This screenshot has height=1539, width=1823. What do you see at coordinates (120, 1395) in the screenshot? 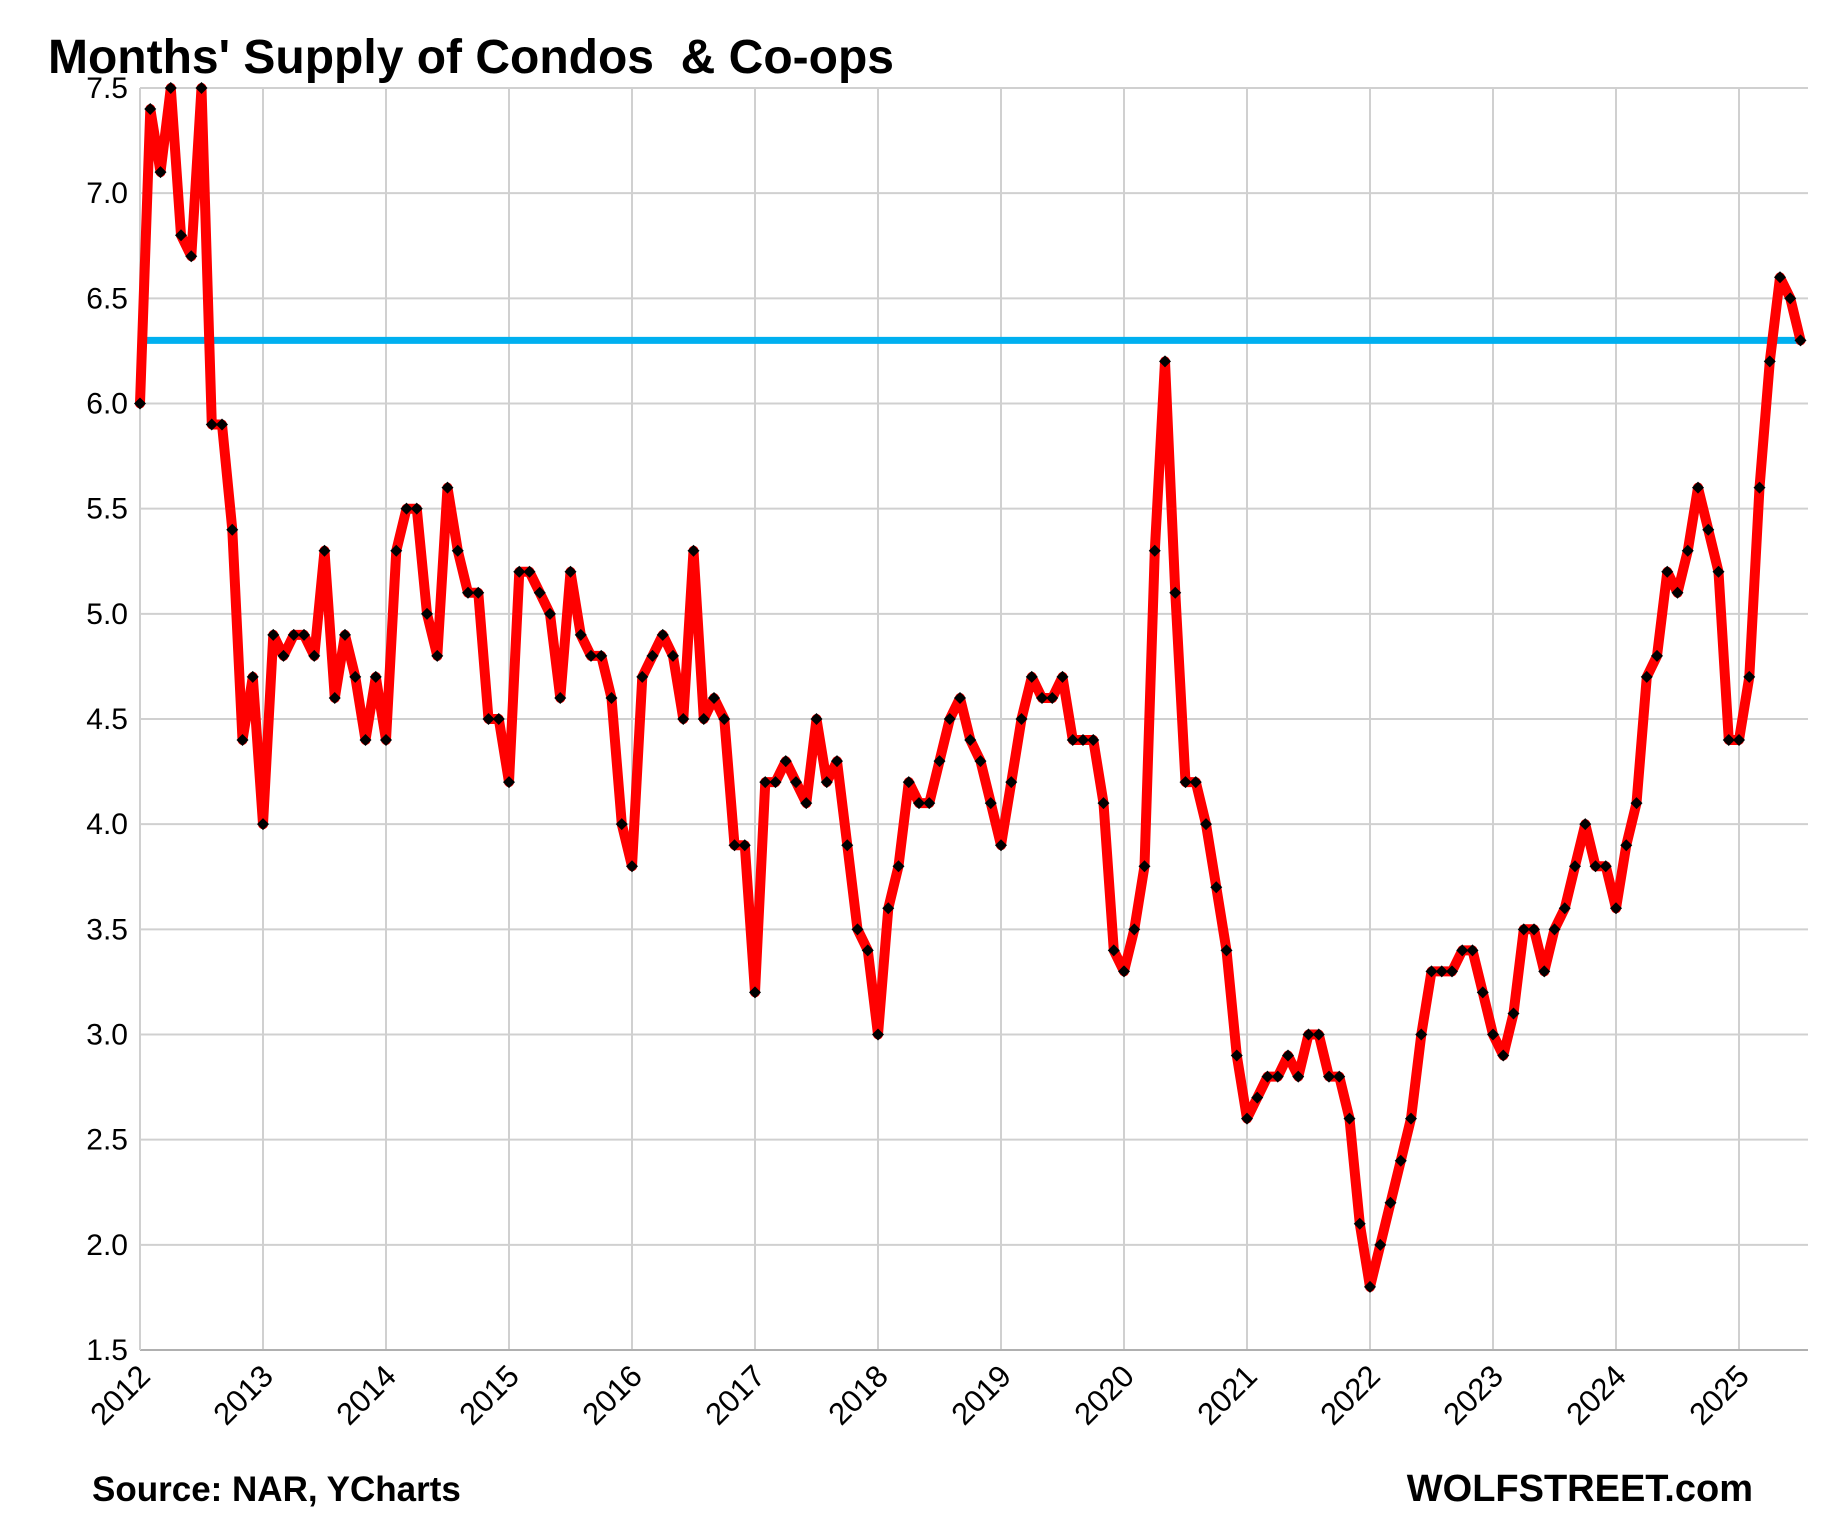
I see `x-tick-label: 2012` at bounding box center [120, 1395].